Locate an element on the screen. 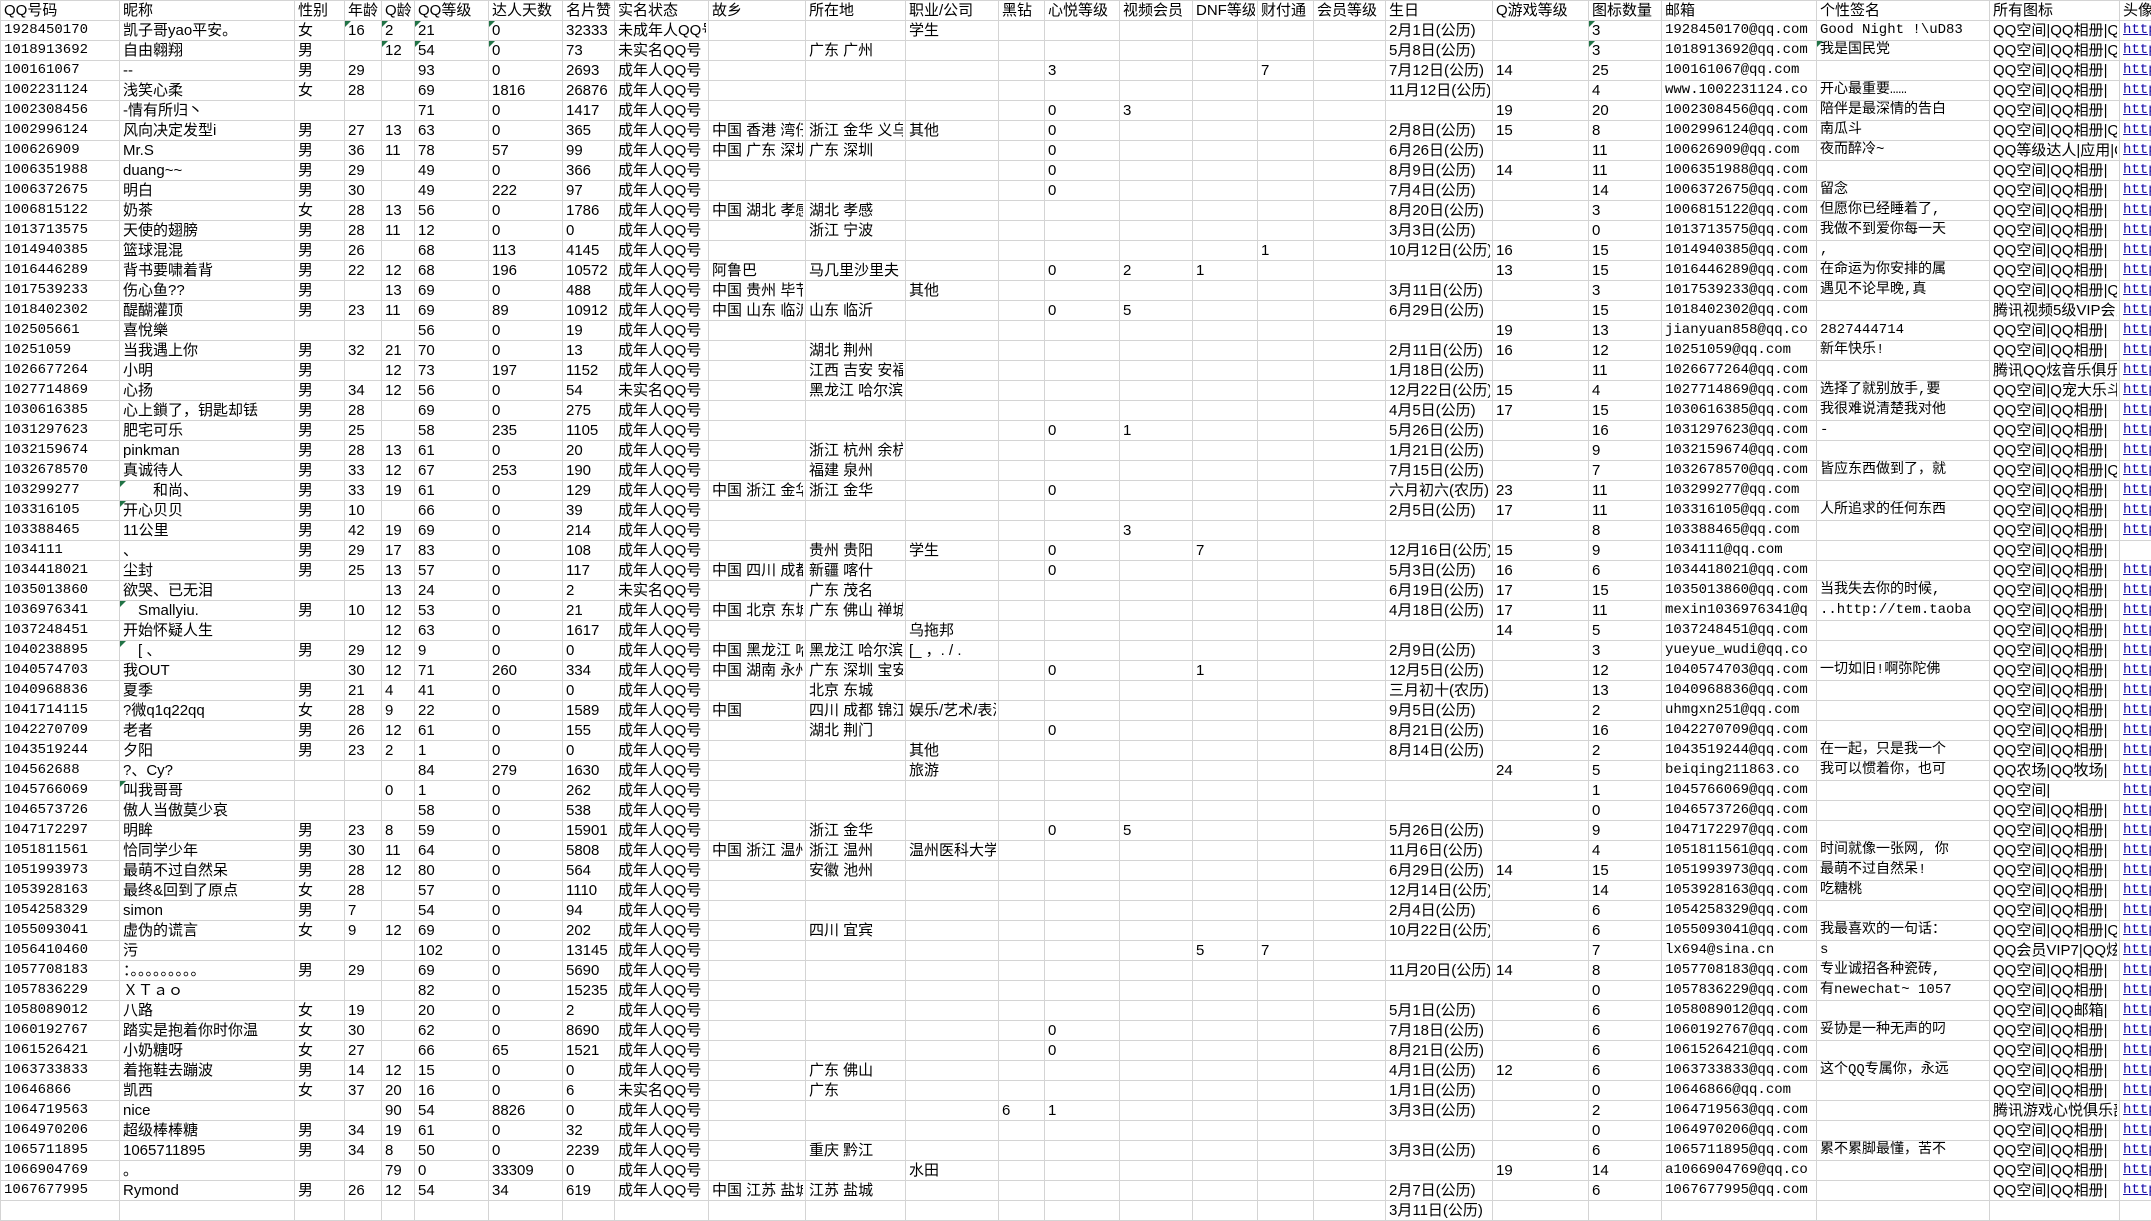 This screenshot has width=2151, height=1221. cell-r10-c4: 11 is located at coordinates (398, 231).